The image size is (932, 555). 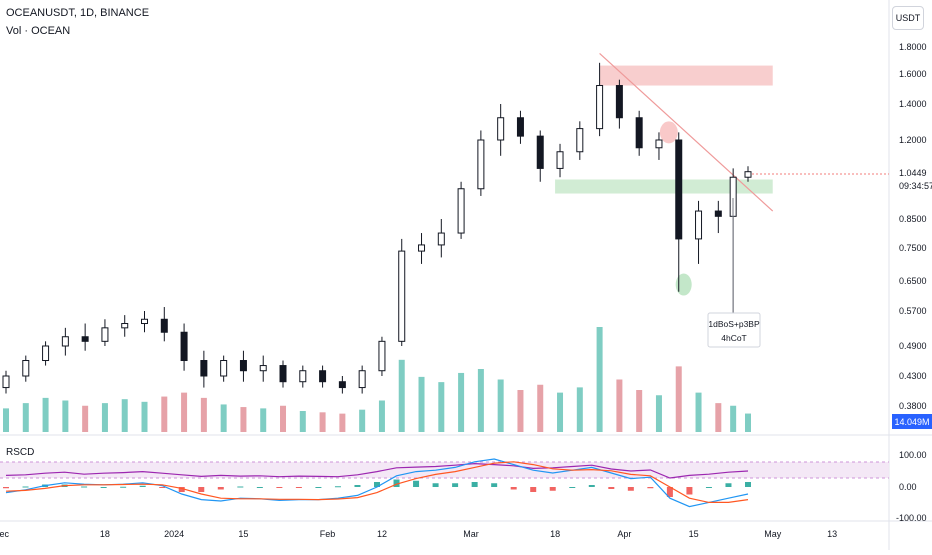 What do you see at coordinates (913, 74) in the screenshot?
I see `price-tick-label: 1.6000` at bounding box center [913, 74].